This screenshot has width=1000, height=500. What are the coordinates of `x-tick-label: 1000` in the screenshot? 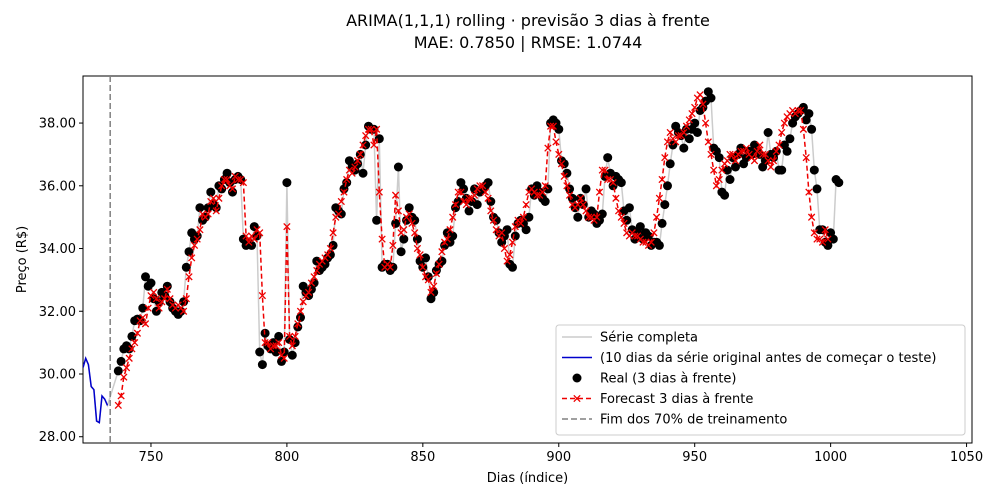 It's located at (830, 457).